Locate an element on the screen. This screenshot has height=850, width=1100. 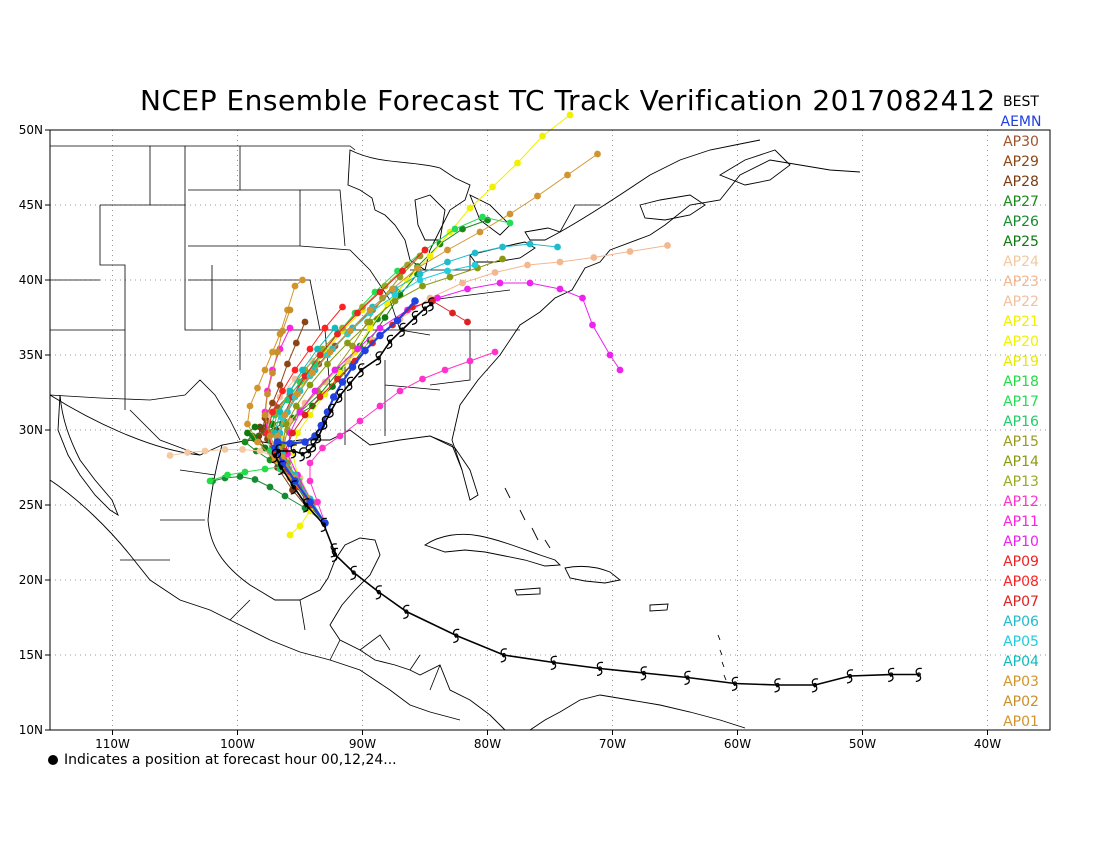
legend-item-ap30: AP30 is located at coordinates (1021, 142).